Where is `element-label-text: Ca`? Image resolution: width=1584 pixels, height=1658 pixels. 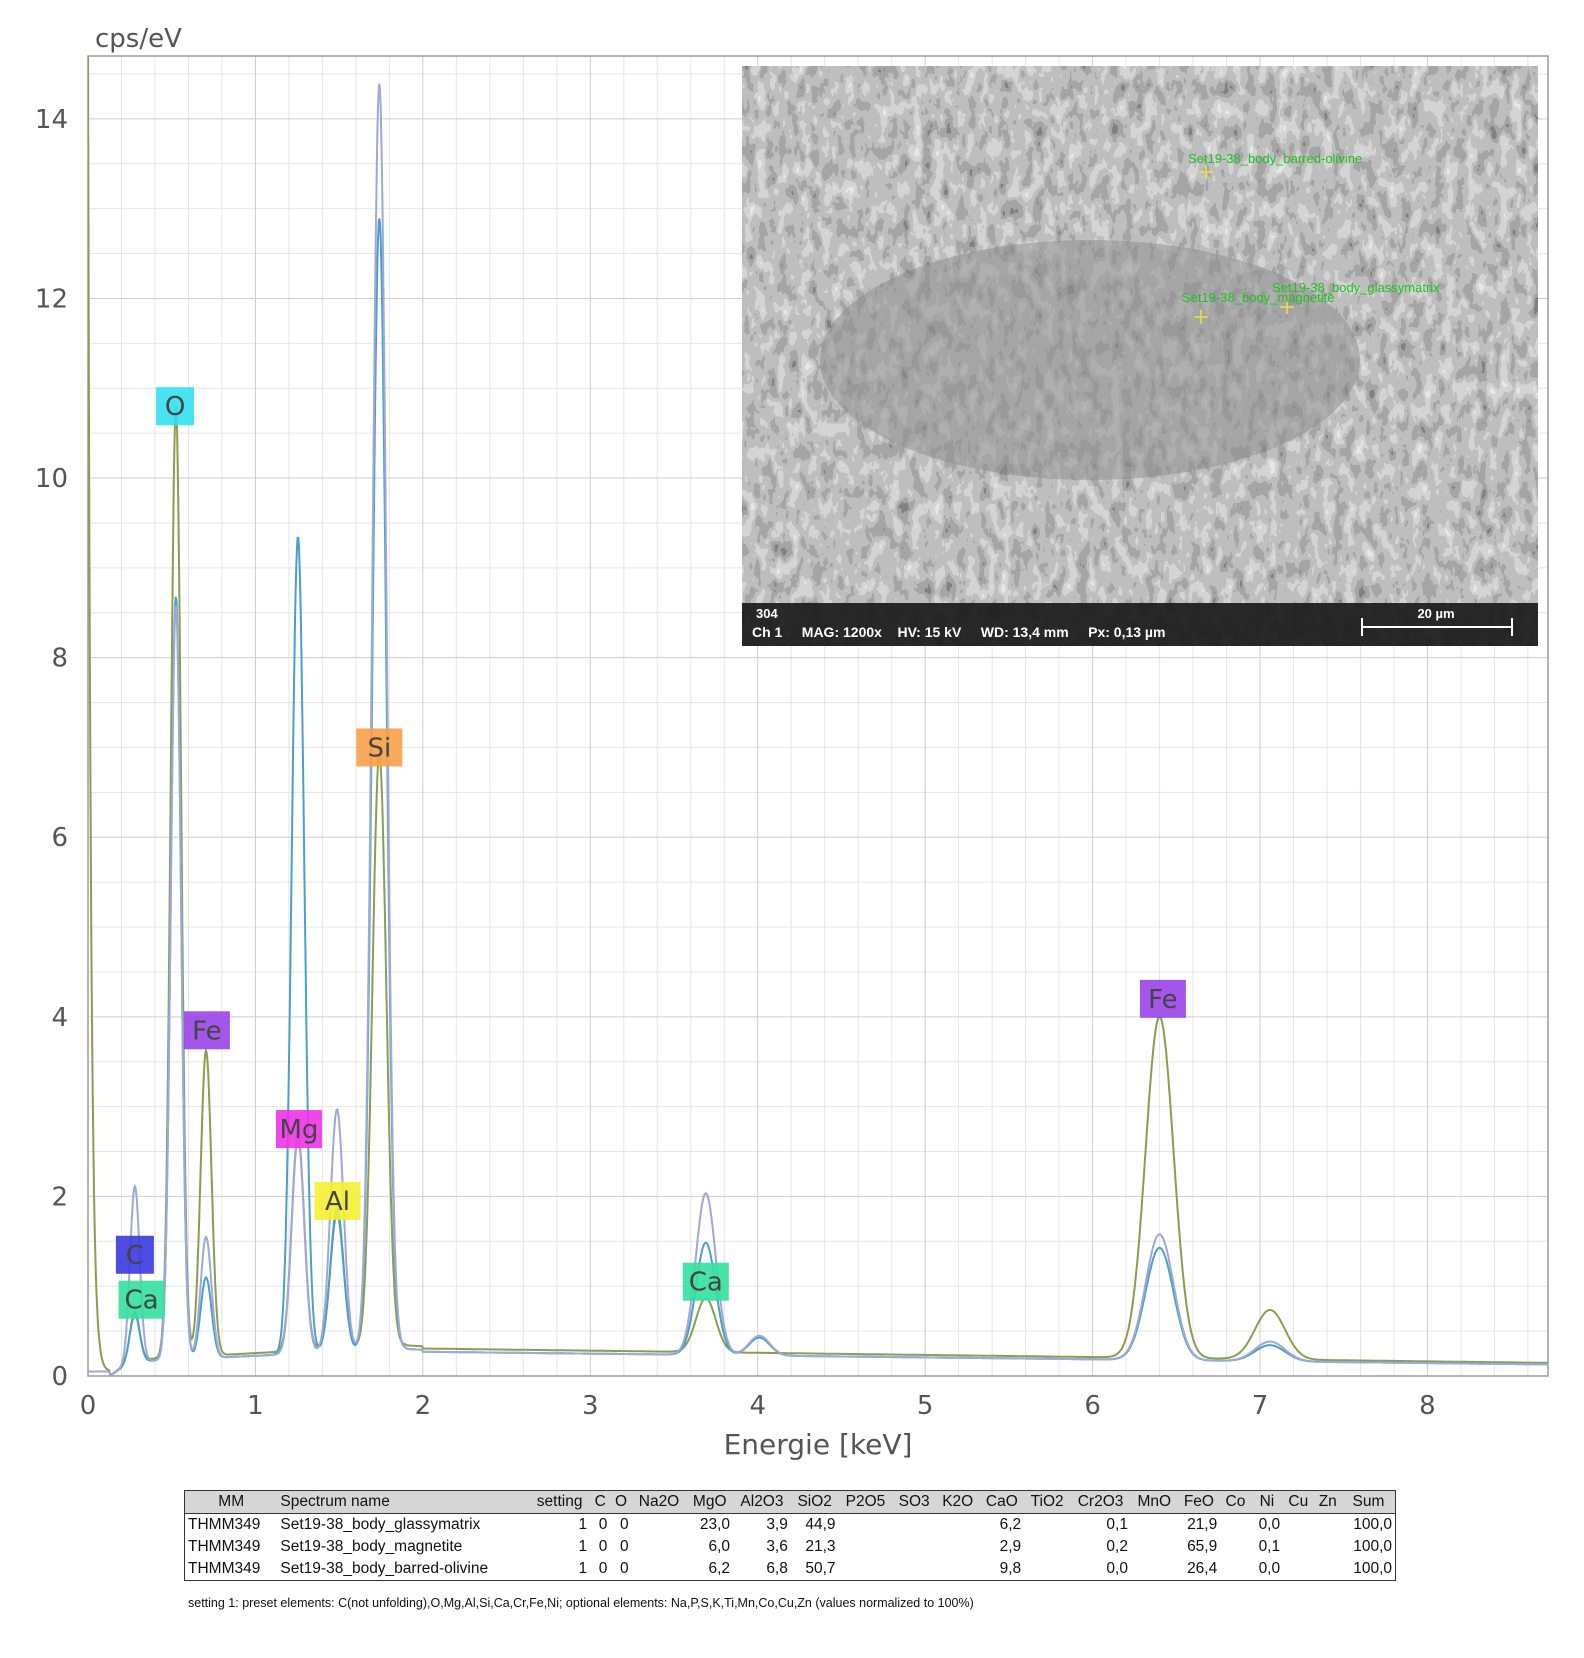 element-label-text: Ca is located at coordinates (706, 1283).